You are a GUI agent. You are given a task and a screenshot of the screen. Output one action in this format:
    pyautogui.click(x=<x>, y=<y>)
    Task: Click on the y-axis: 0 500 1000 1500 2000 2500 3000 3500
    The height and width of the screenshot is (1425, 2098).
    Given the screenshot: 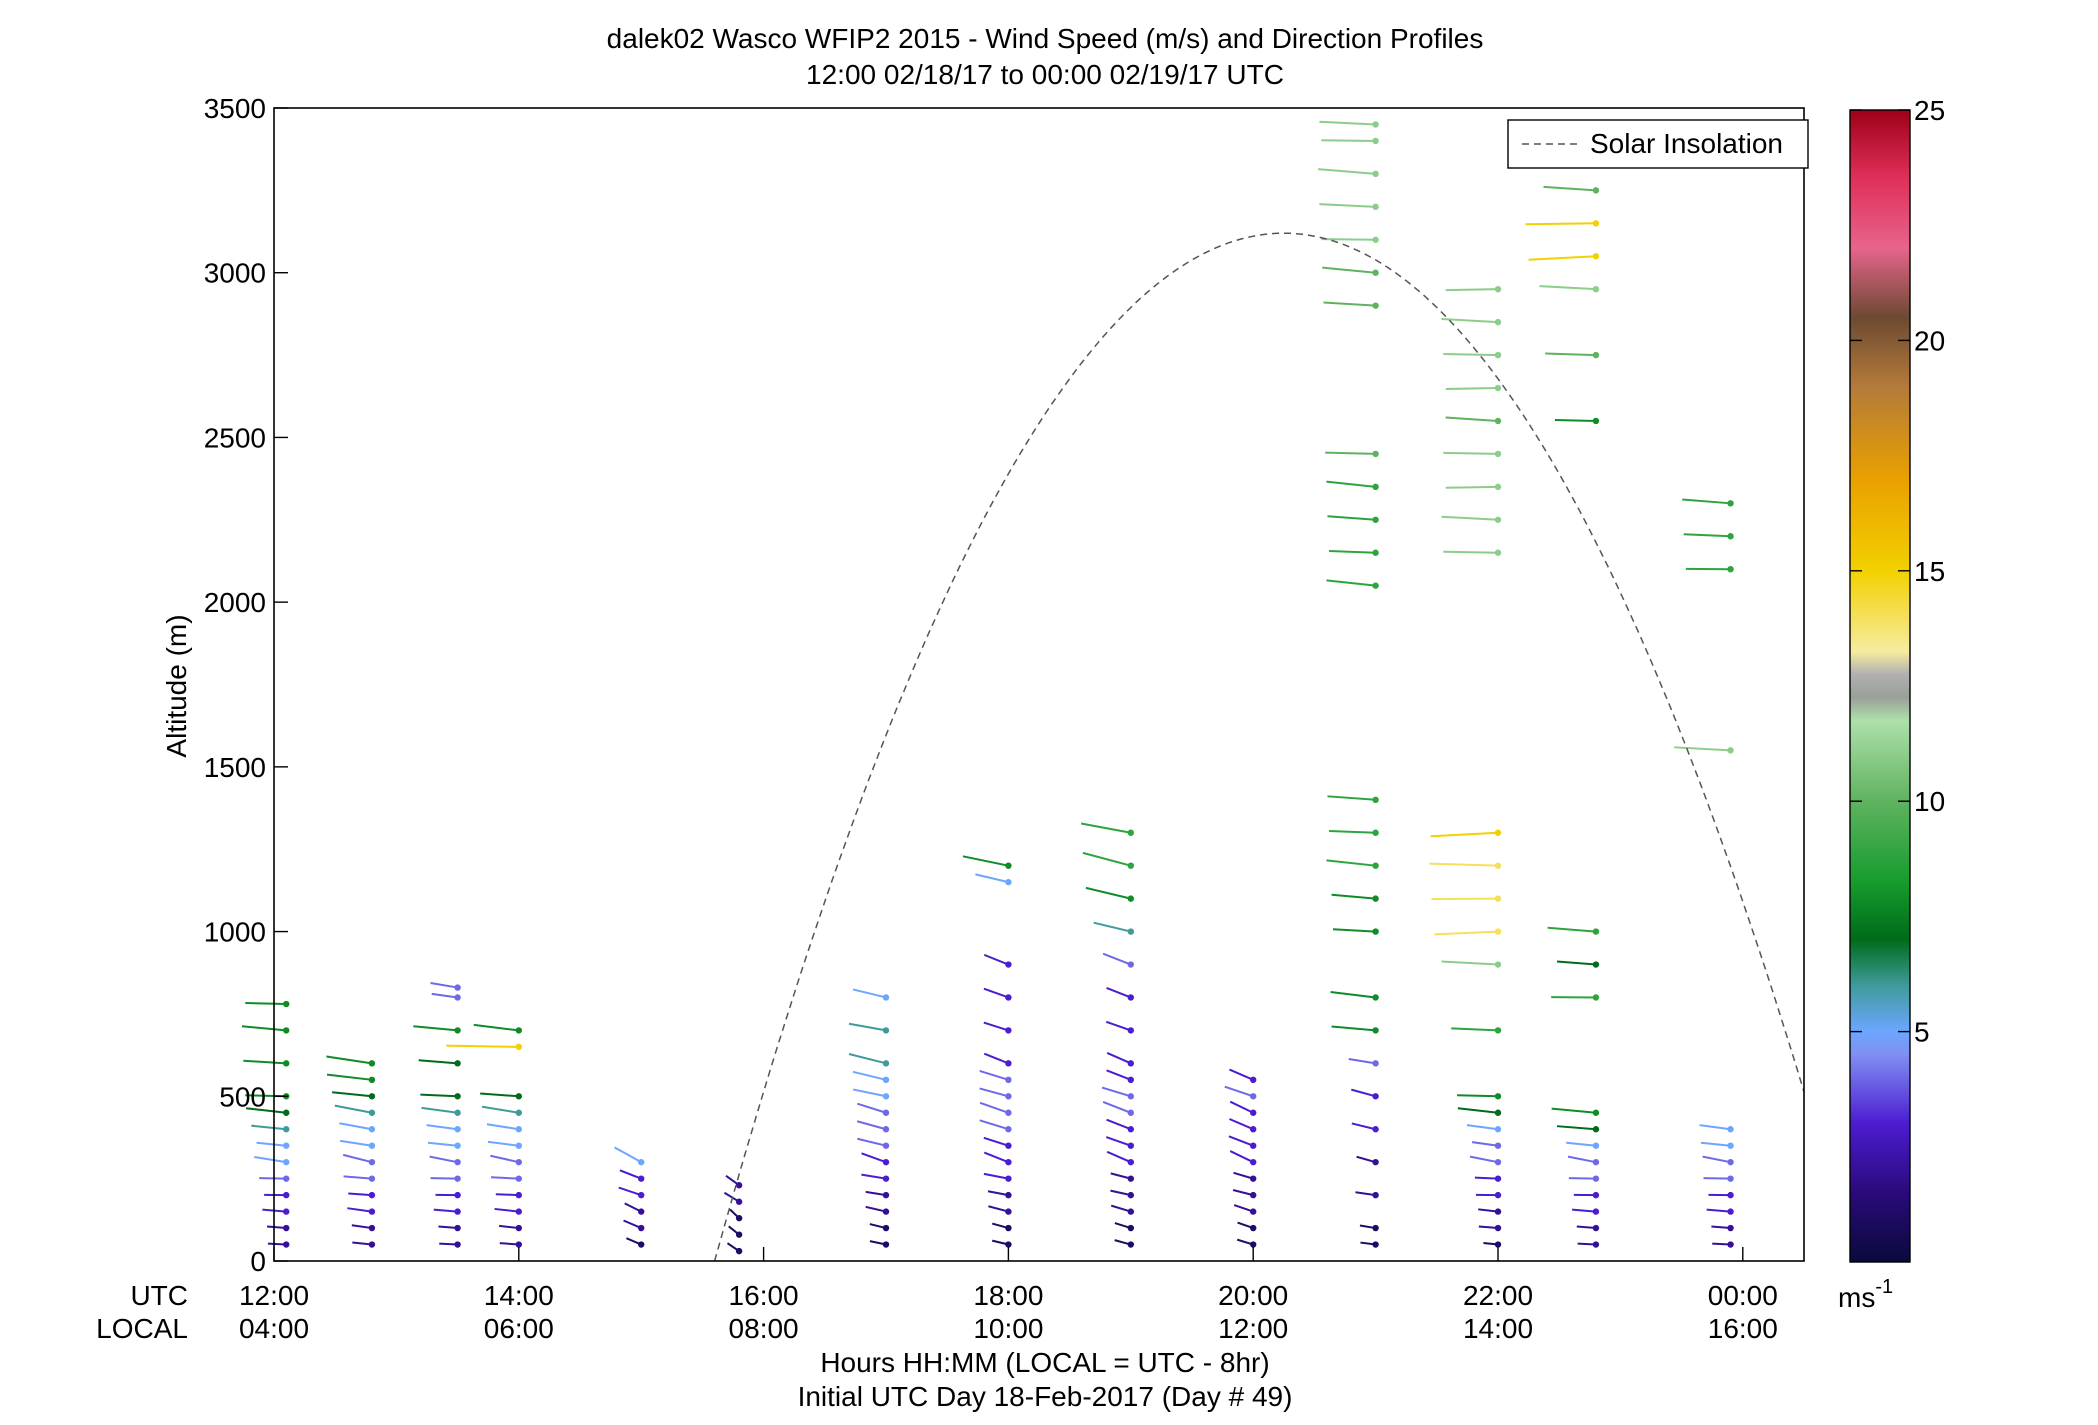 What is the action you would take?
    pyautogui.click(x=246, y=685)
    